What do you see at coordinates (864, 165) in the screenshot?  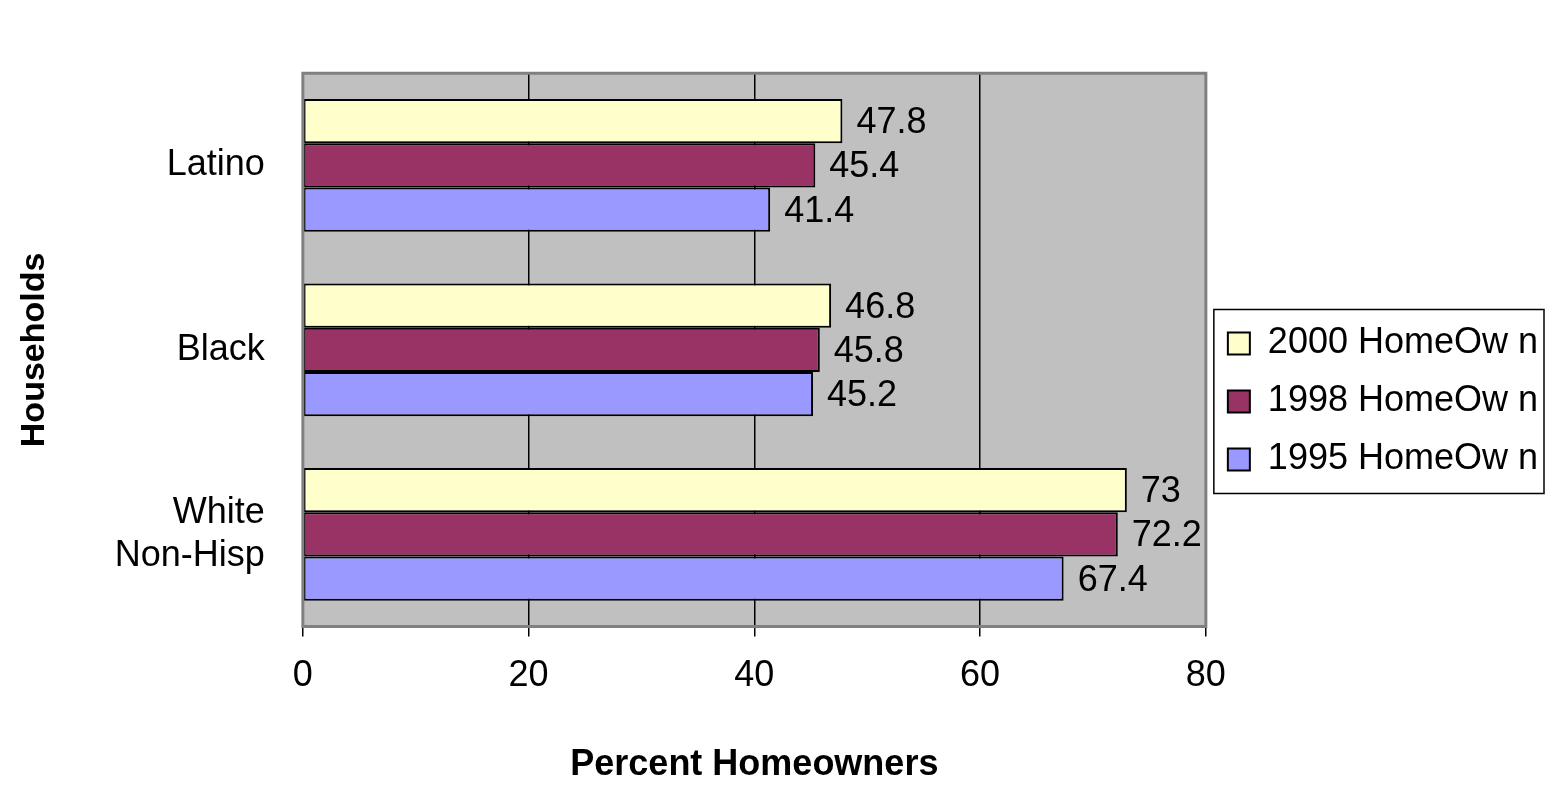 I see `data-label: 45.4` at bounding box center [864, 165].